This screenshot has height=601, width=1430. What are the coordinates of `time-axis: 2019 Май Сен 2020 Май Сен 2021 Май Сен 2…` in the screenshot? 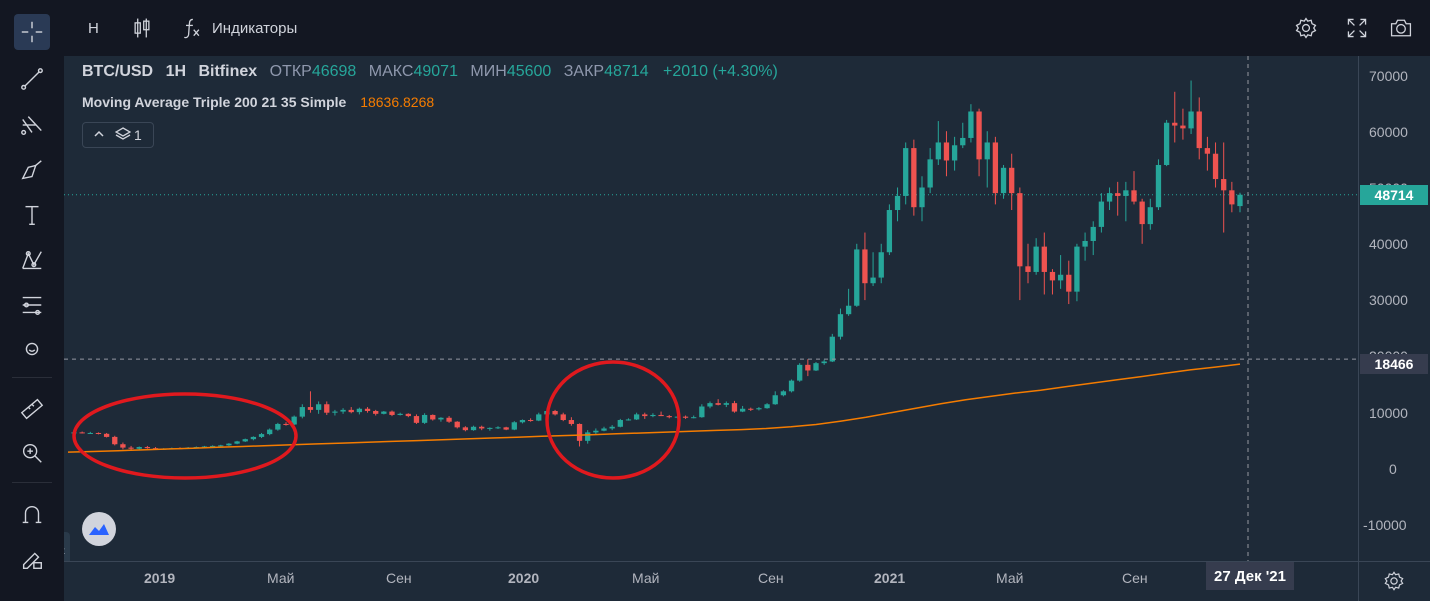 It's located at (711, 581).